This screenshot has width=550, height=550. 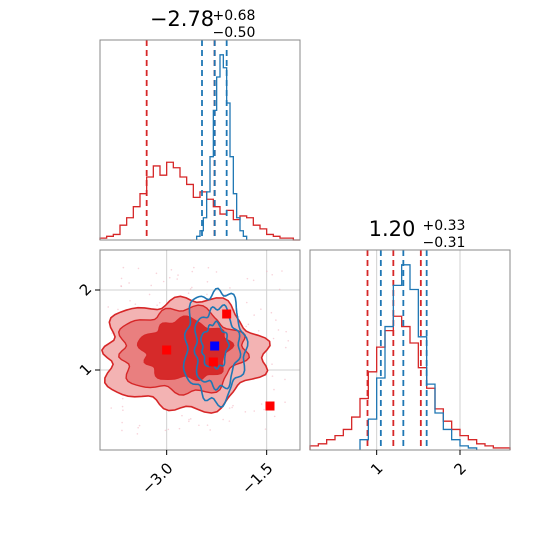 What do you see at coordinates (459, 468) in the screenshot?
I see `x-tick-label: 2` at bounding box center [459, 468].